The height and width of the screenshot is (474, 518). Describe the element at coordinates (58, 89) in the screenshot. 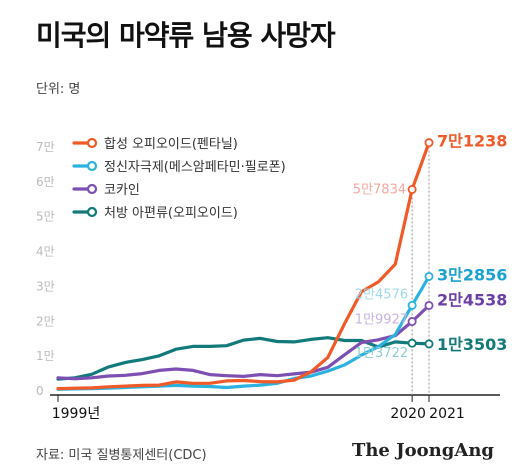

I see `unit-label: 단위: 명` at that location.